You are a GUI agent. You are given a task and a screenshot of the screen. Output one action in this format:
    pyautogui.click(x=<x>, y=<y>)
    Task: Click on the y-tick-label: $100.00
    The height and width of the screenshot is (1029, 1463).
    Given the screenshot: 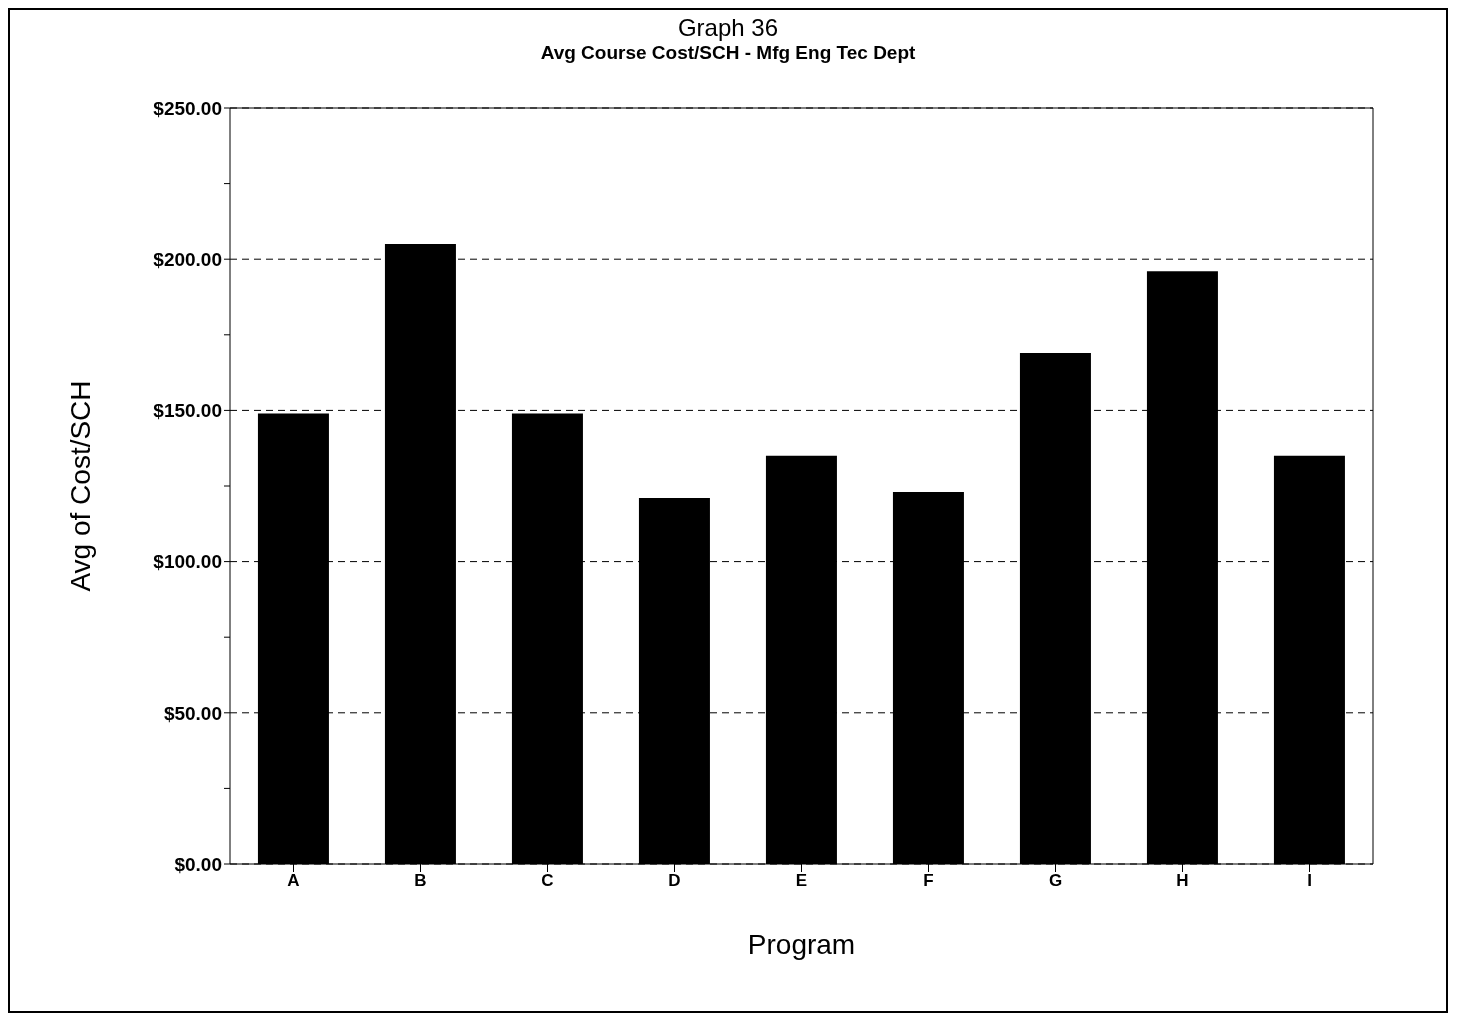 What is the action you would take?
    pyautogui.click(x=187, y=562)
    